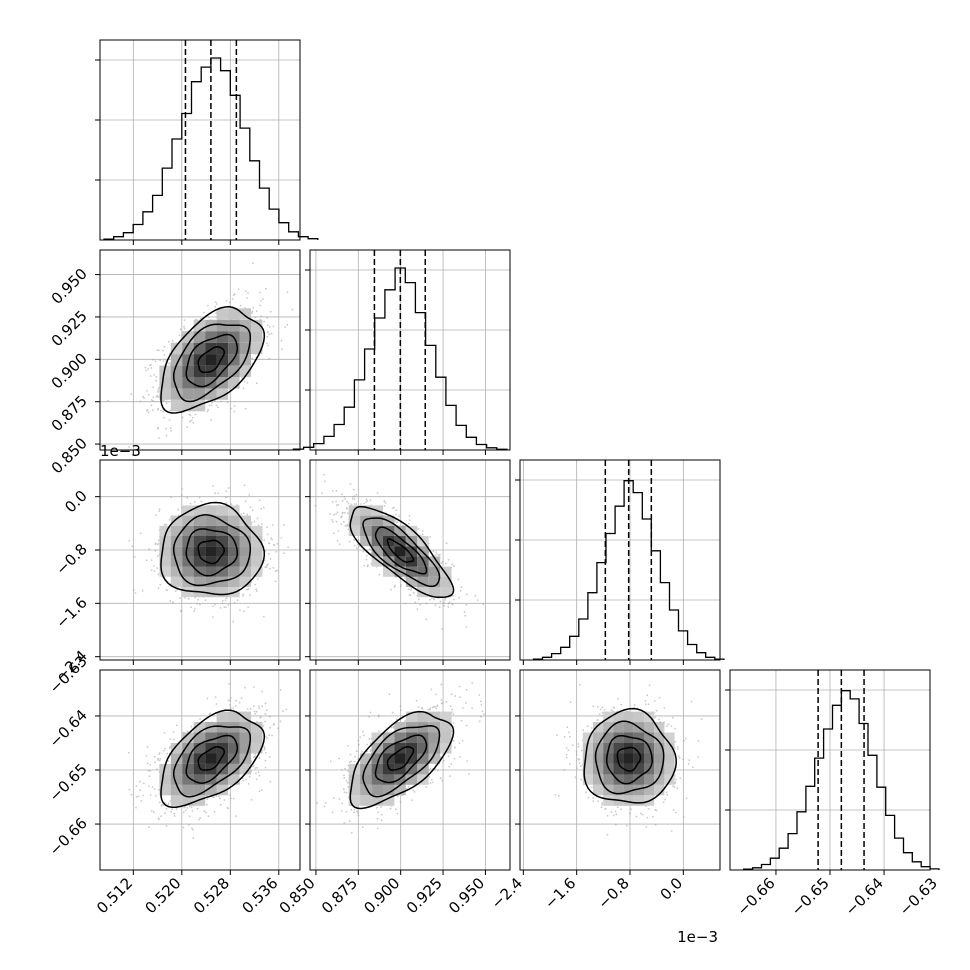 The width and height of the screenshot is (970, 970). Describe the element at coordinates (69, 328) in the screenshot. I see `y-tick-label: 0.925` at that location.